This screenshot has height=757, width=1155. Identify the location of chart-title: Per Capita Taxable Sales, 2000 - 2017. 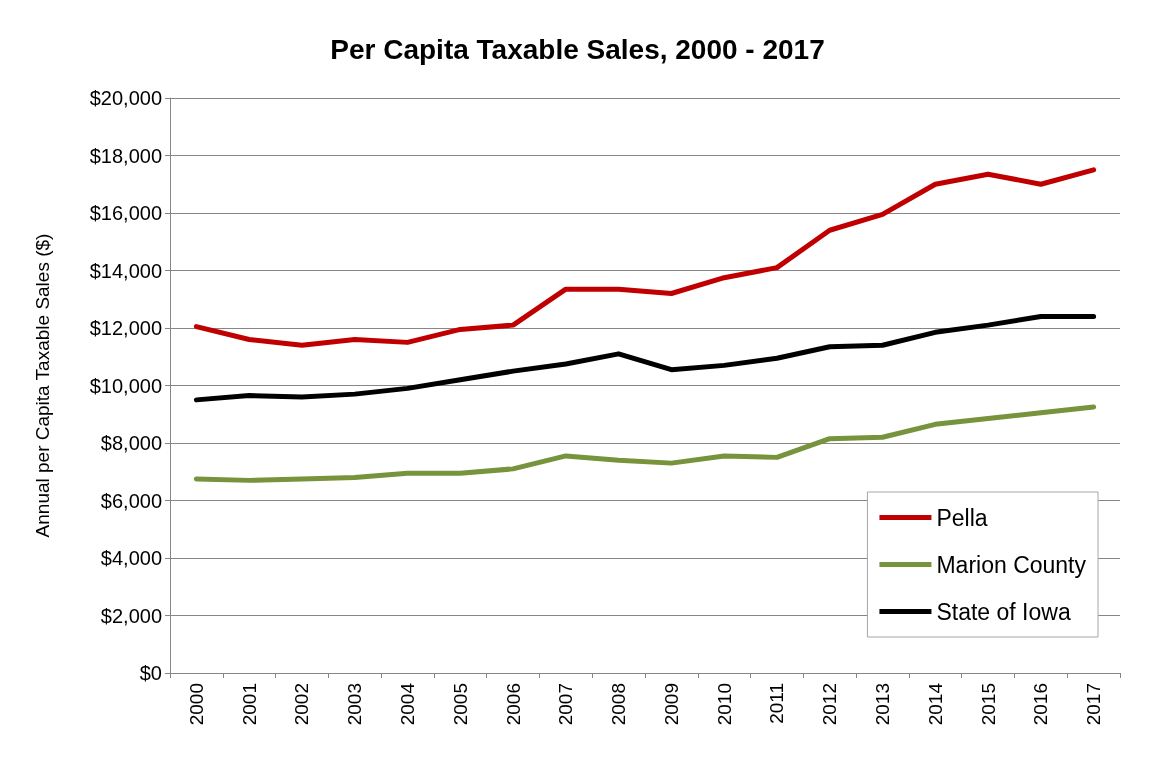
(577, 49).